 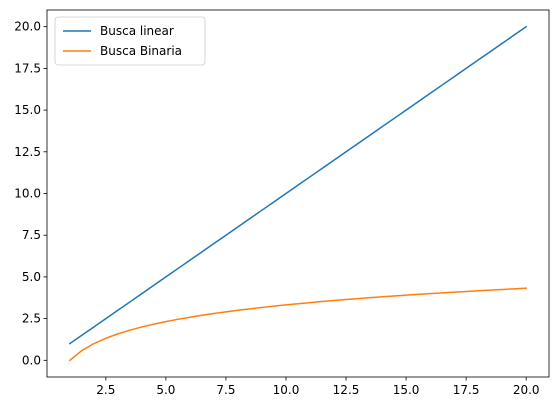 I want to click on x-tick-label: 7.5, so click(x=225, y=390).